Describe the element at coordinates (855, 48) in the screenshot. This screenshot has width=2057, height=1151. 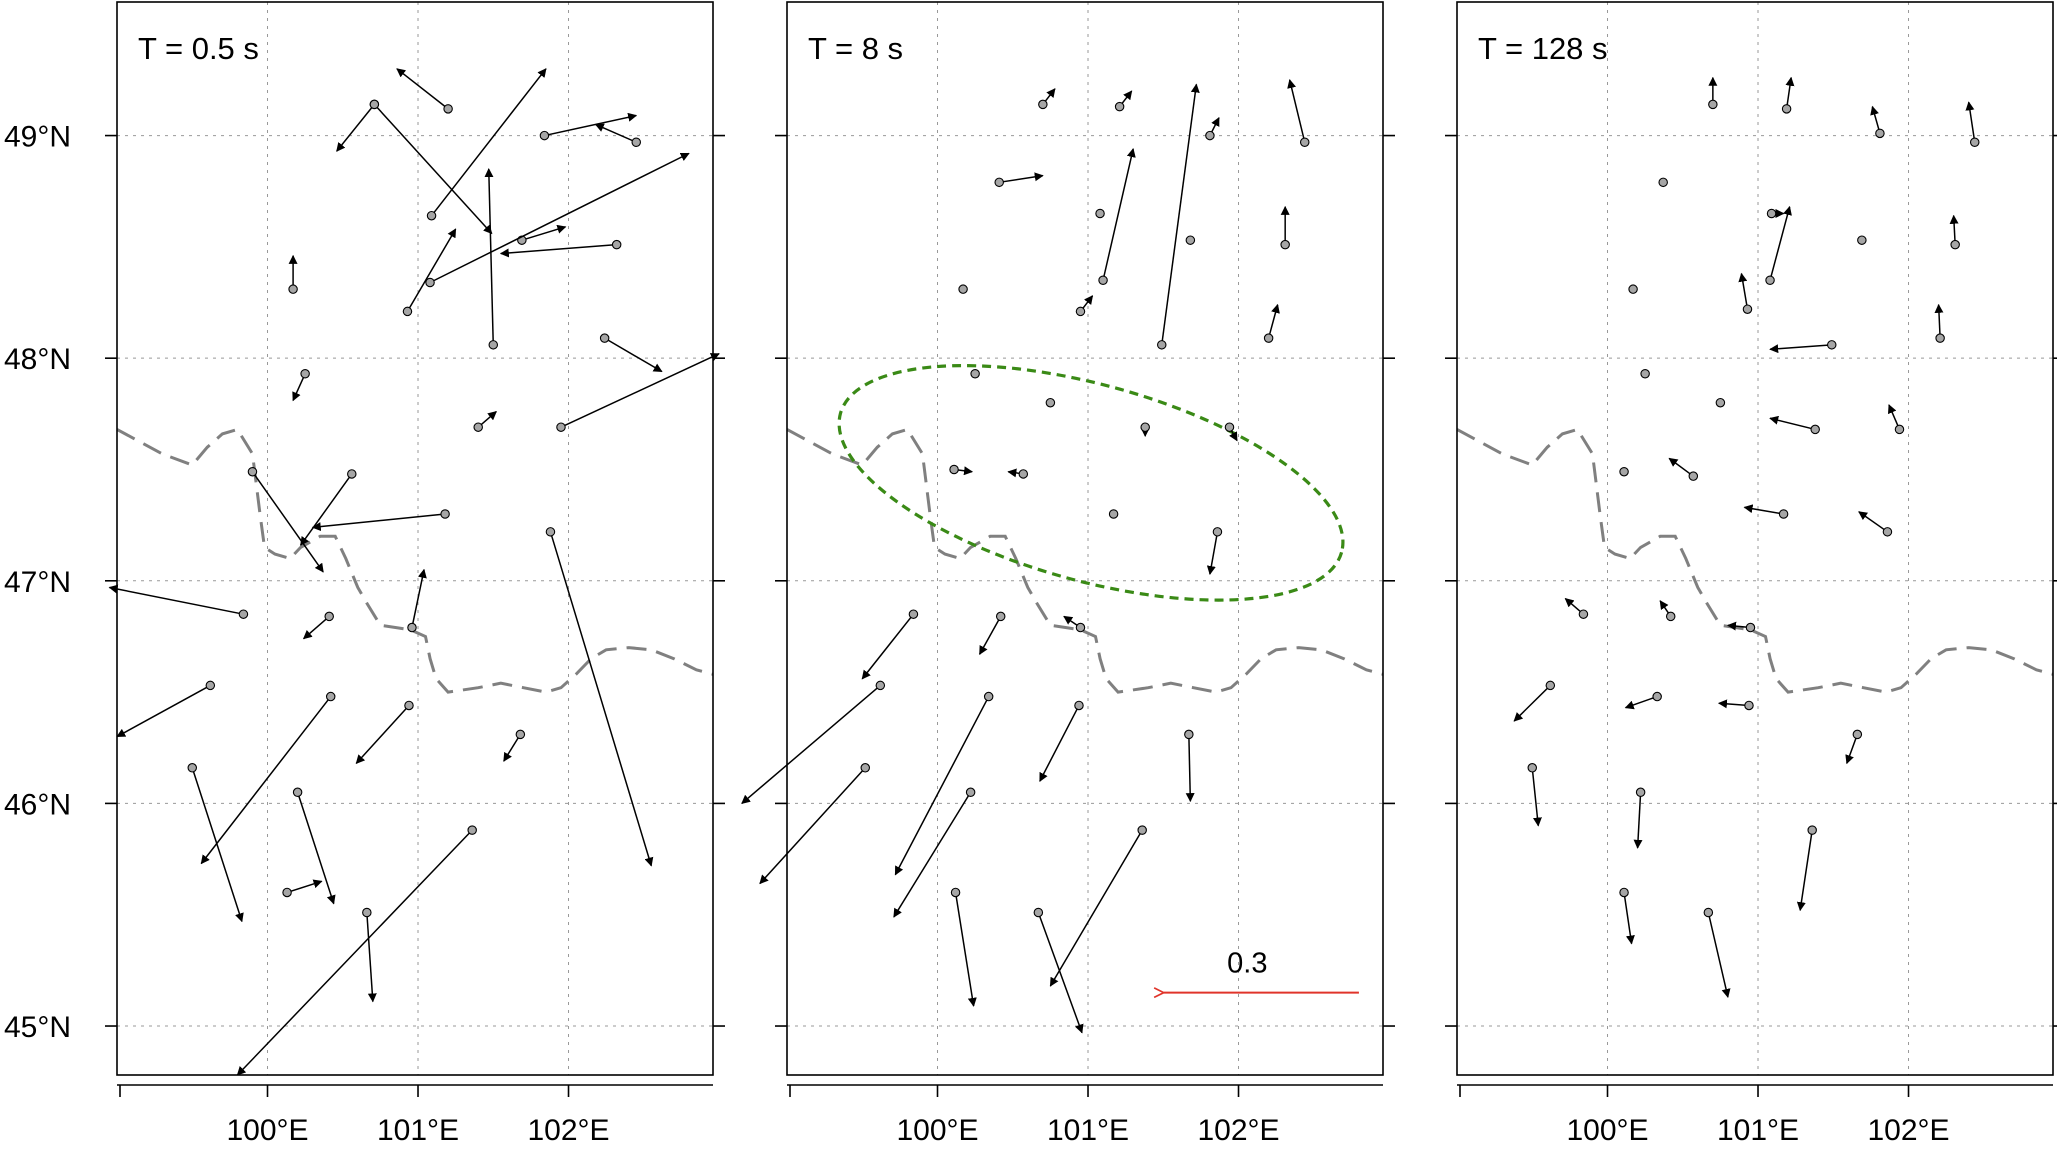
I see `panel-1-title: T = 8 s` at that location.